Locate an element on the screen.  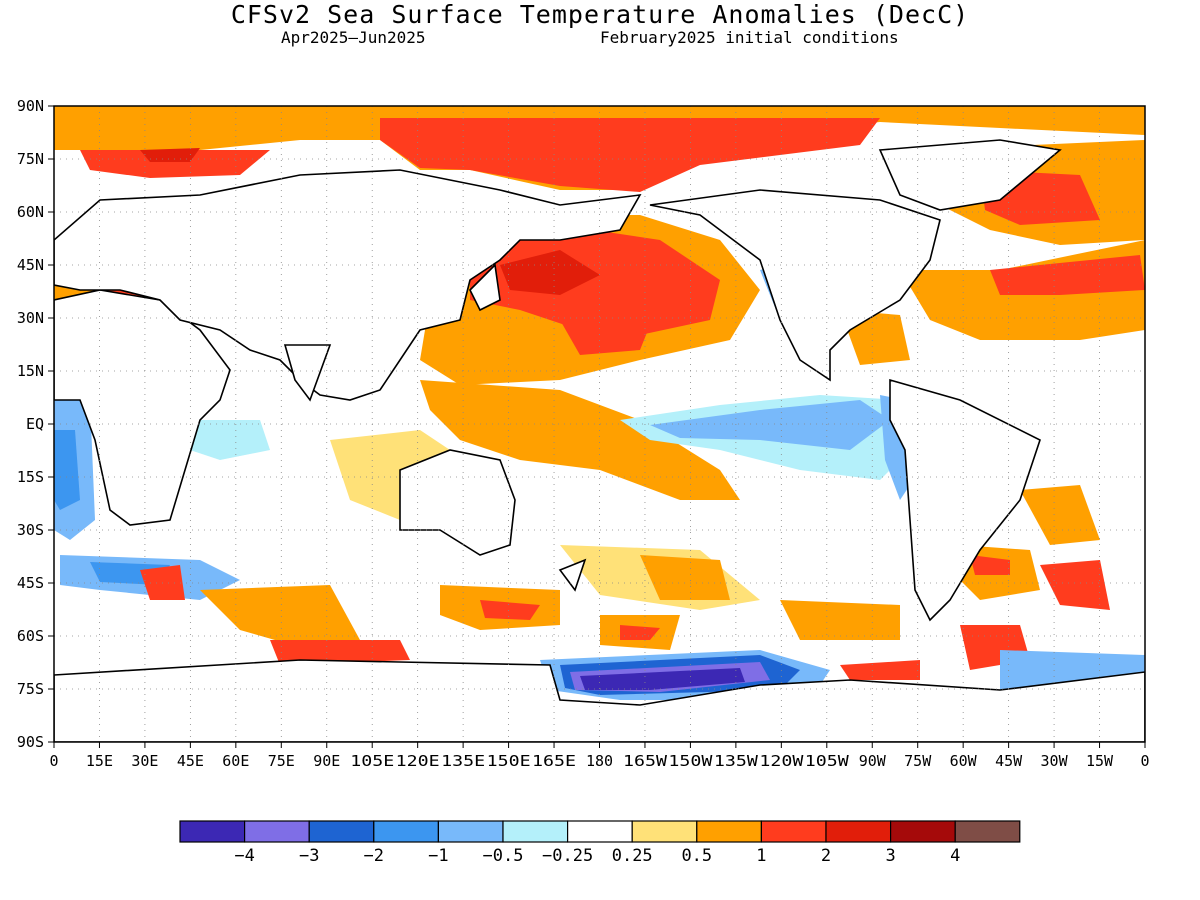
legend-label: −4 is located at coordinates (244, 856).